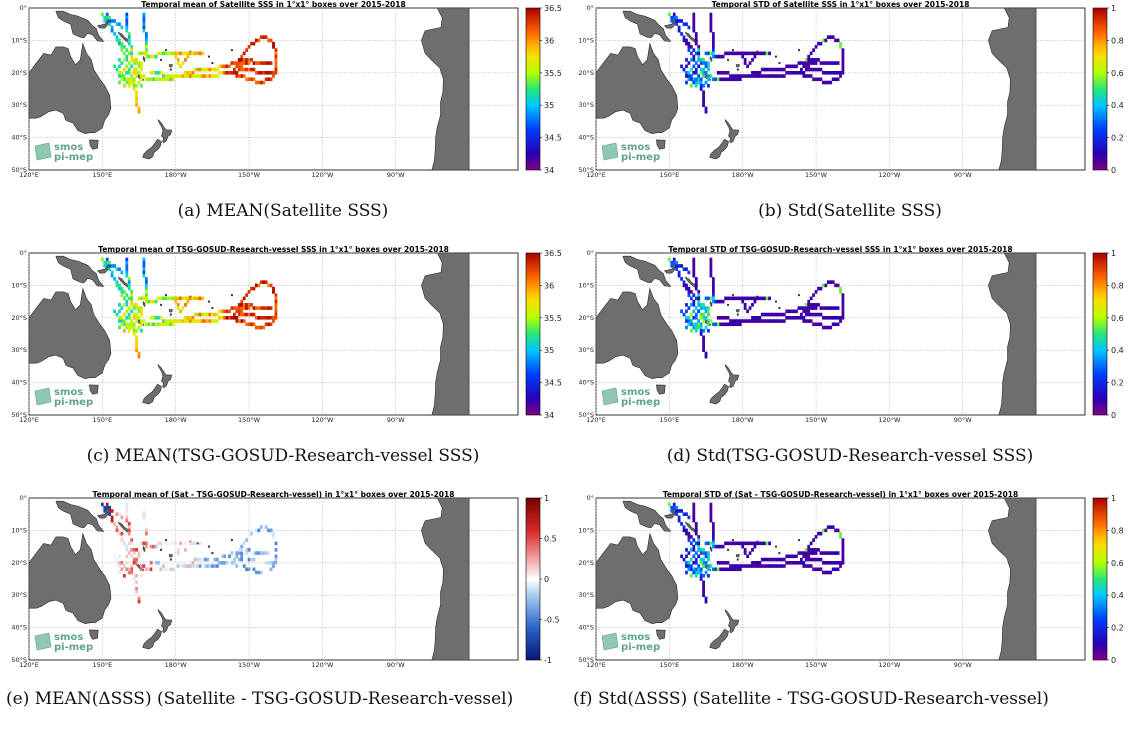  Describe the element at coordinates (586, 660) in the screenshot. I see `lat-tick-label: 50°S` at that location.